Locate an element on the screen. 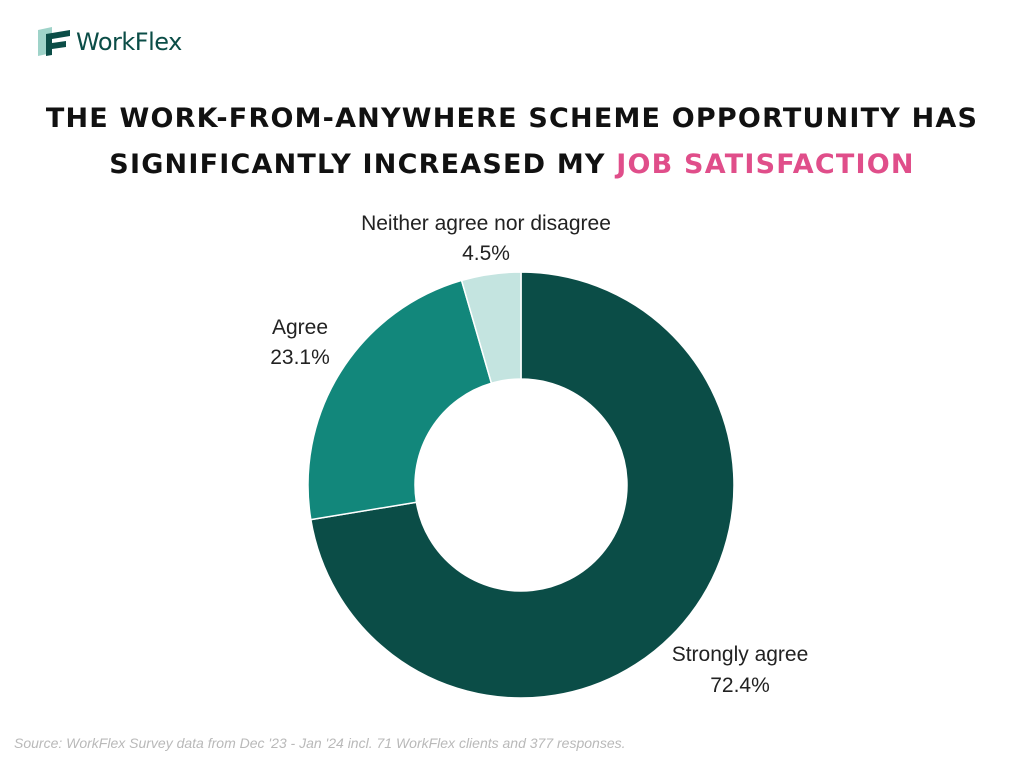 The width and height of the screenshot is (1024, 768). slice-value-strongly-agree: 72.4% is located at coordinates (740, 685).